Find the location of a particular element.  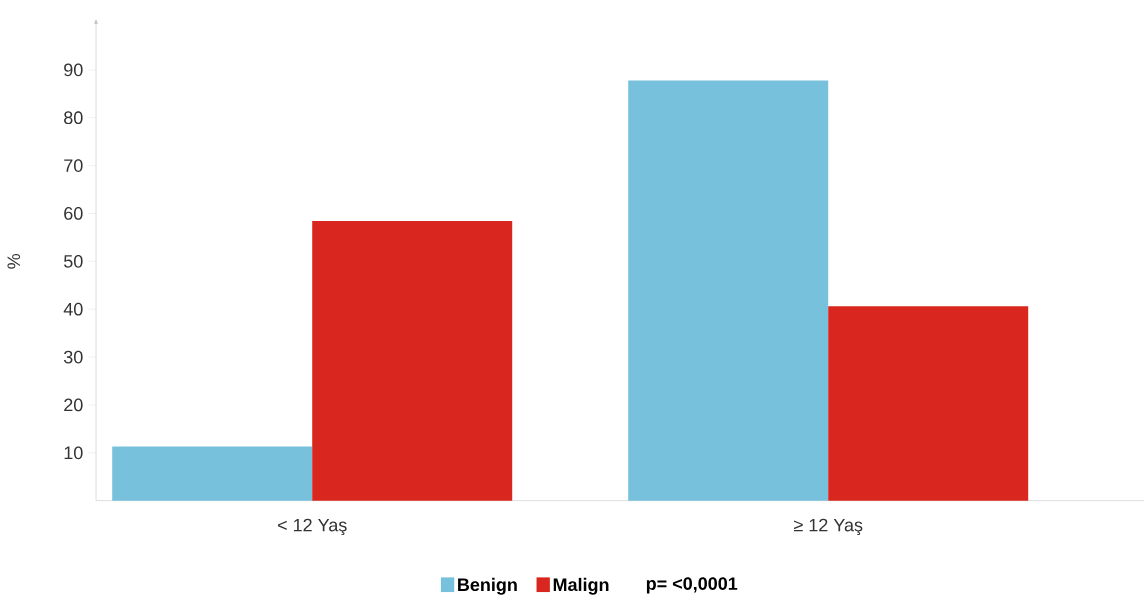

y-tick-label: 10 is located at coordinates (73, 453).